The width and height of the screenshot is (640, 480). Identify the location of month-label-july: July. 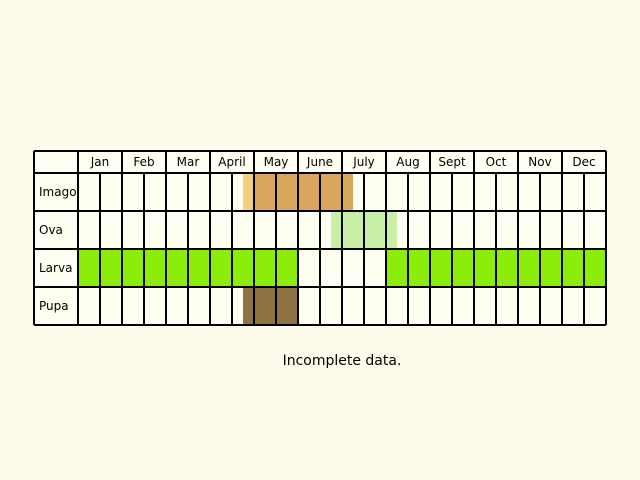
(363, 162).